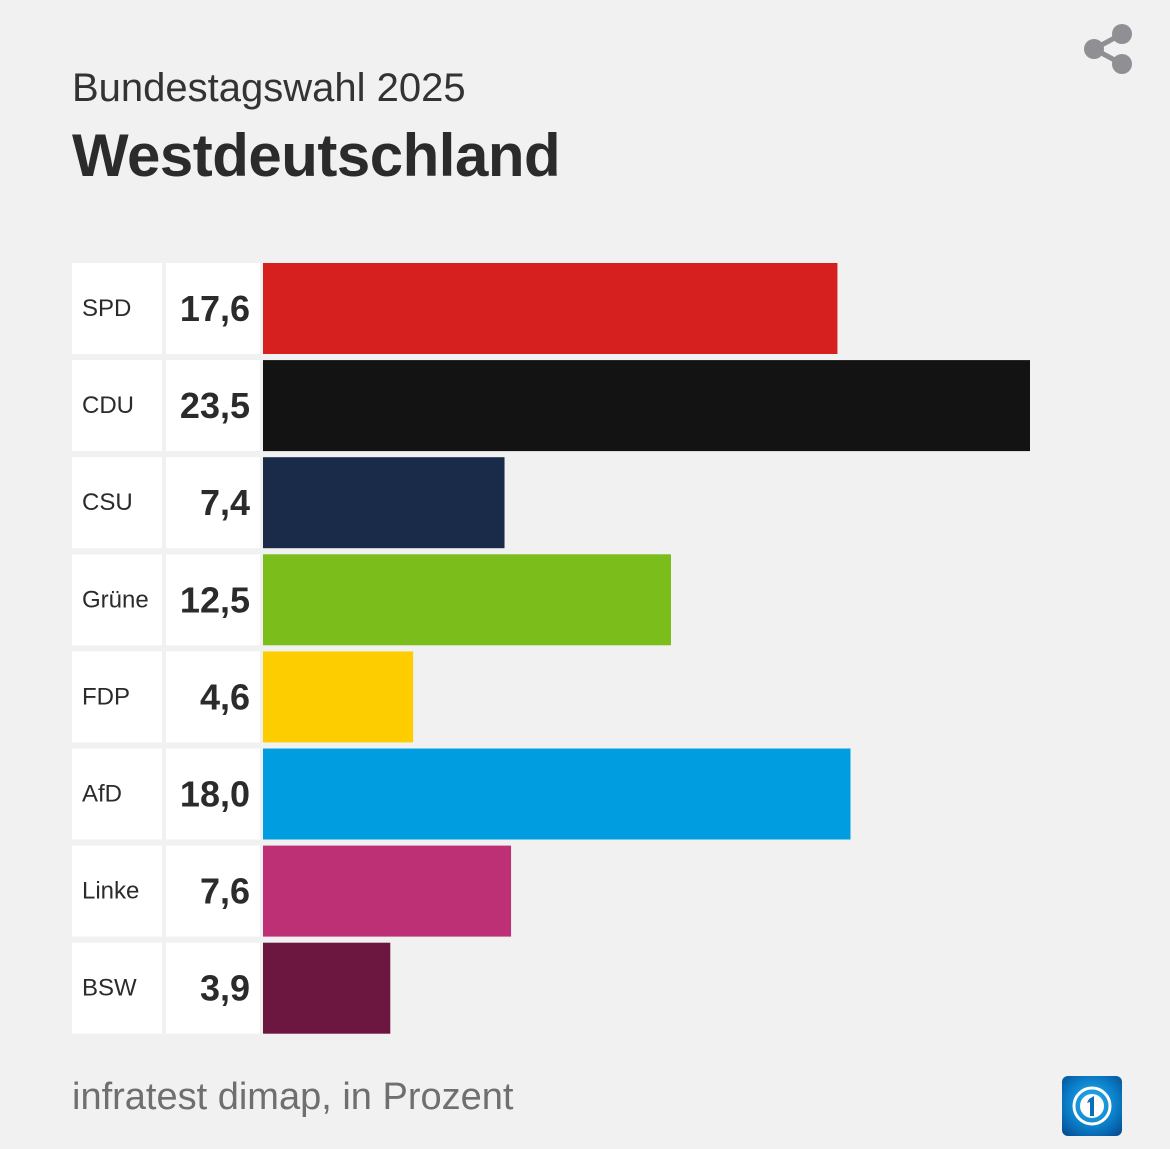  Describe the element at coordinates (225, 891) in the screenshot. I see `value-label-linke: 7,6` at that location.